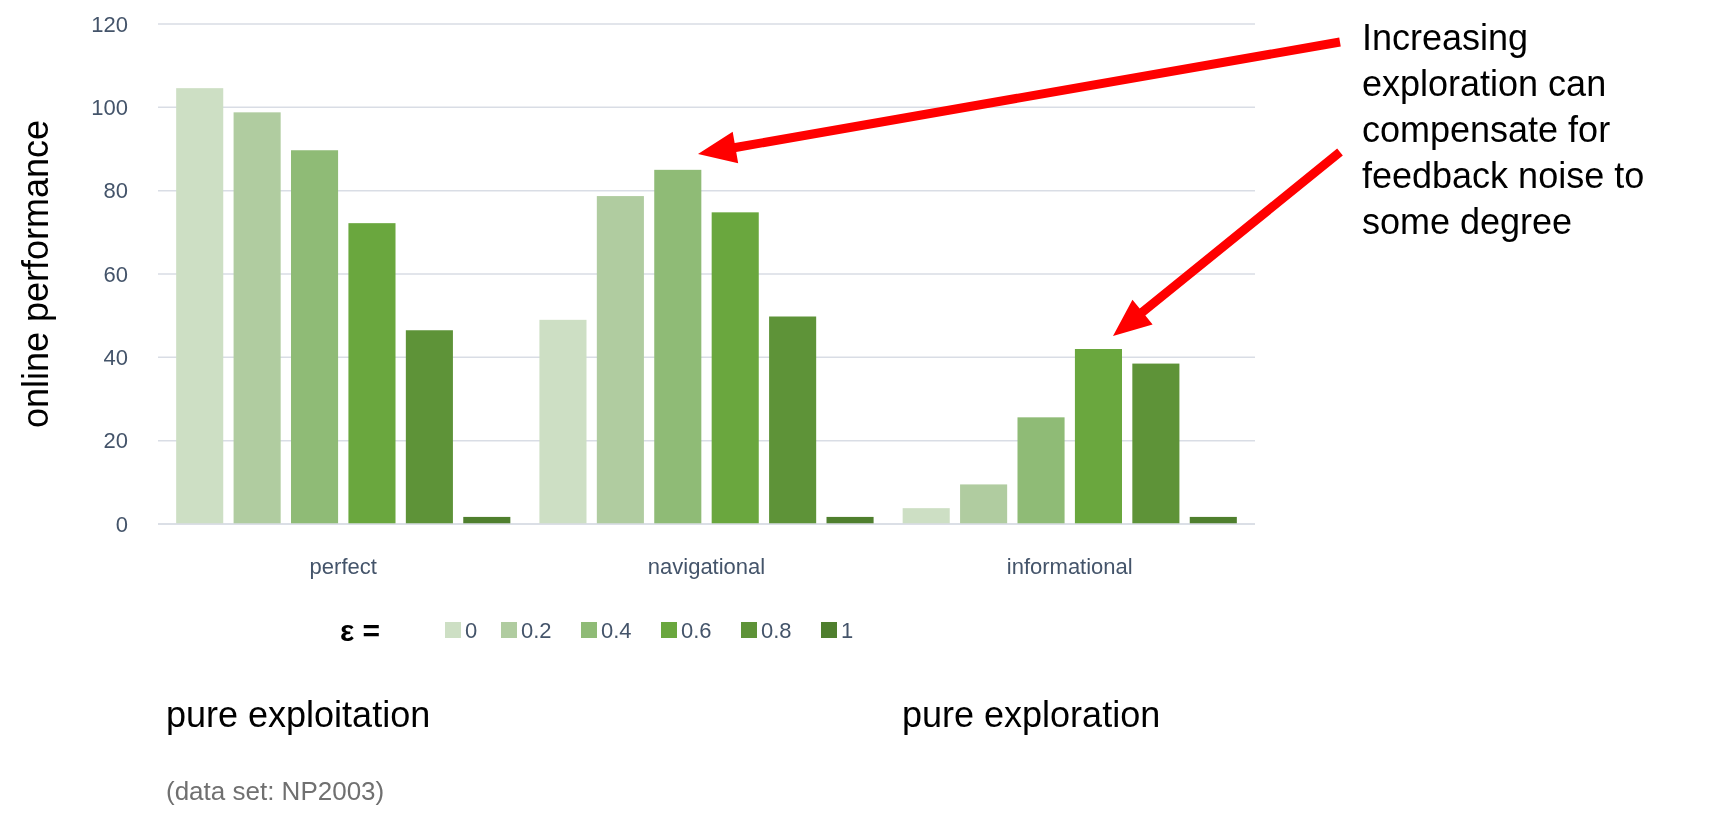 This screenshot has height=813, width=1719. What do you see at coordinates (121, 524) in the screenshot?
I see `y-tick-label: 0` at bounding box center [121, 524].